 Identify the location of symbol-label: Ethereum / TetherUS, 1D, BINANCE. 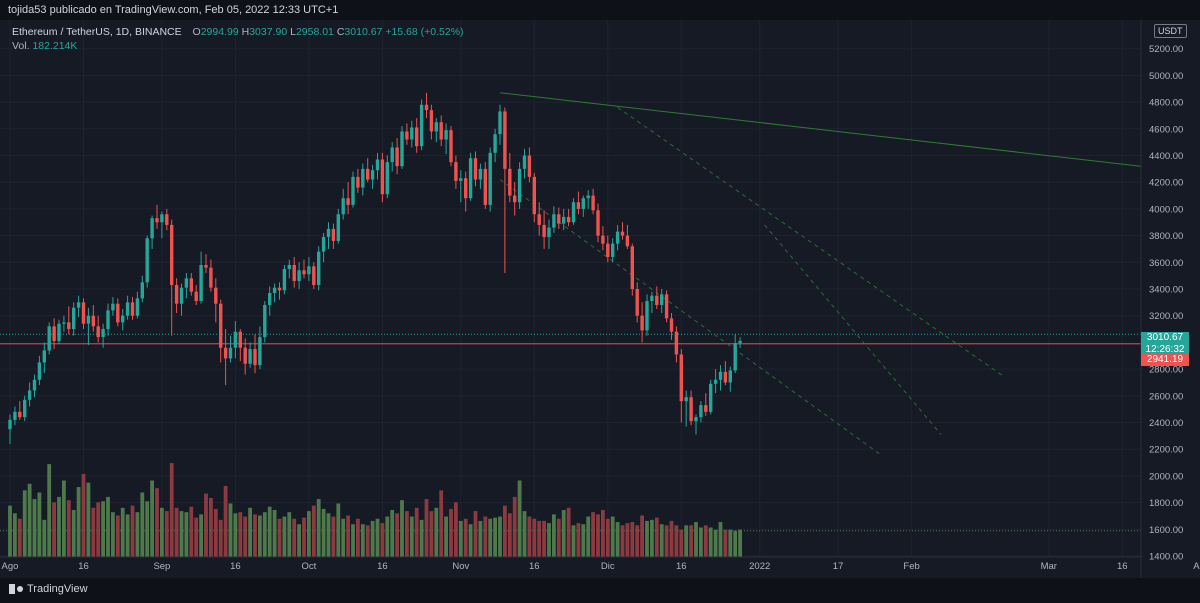
(97, 32).